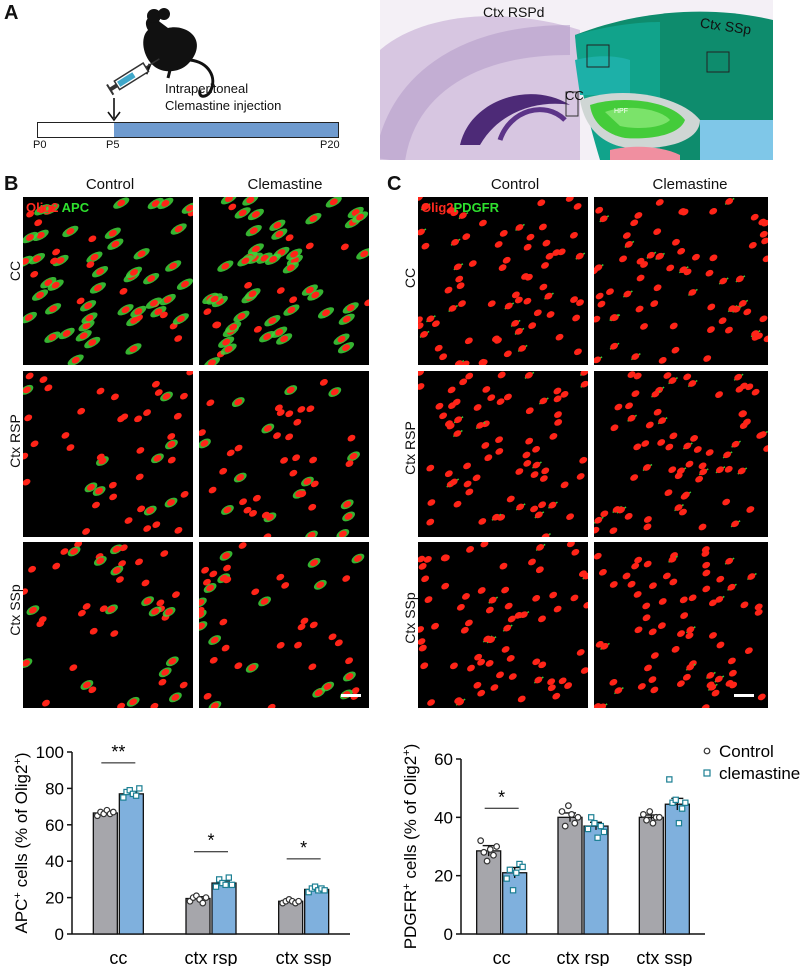 This screenshot has width=809, height=966. Describe the element at coordinates (226, 130) in the screenshot. I see `timeline-treatment-fill` at that location.